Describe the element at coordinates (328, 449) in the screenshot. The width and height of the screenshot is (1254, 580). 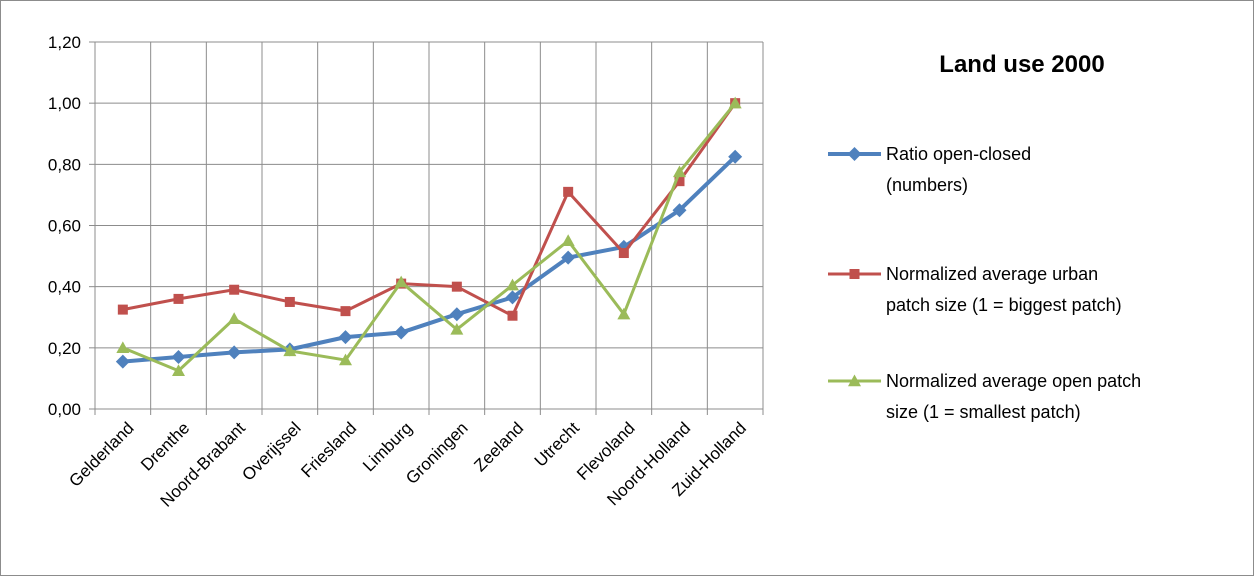
I see `x-tick-label: Friesland` at that location.